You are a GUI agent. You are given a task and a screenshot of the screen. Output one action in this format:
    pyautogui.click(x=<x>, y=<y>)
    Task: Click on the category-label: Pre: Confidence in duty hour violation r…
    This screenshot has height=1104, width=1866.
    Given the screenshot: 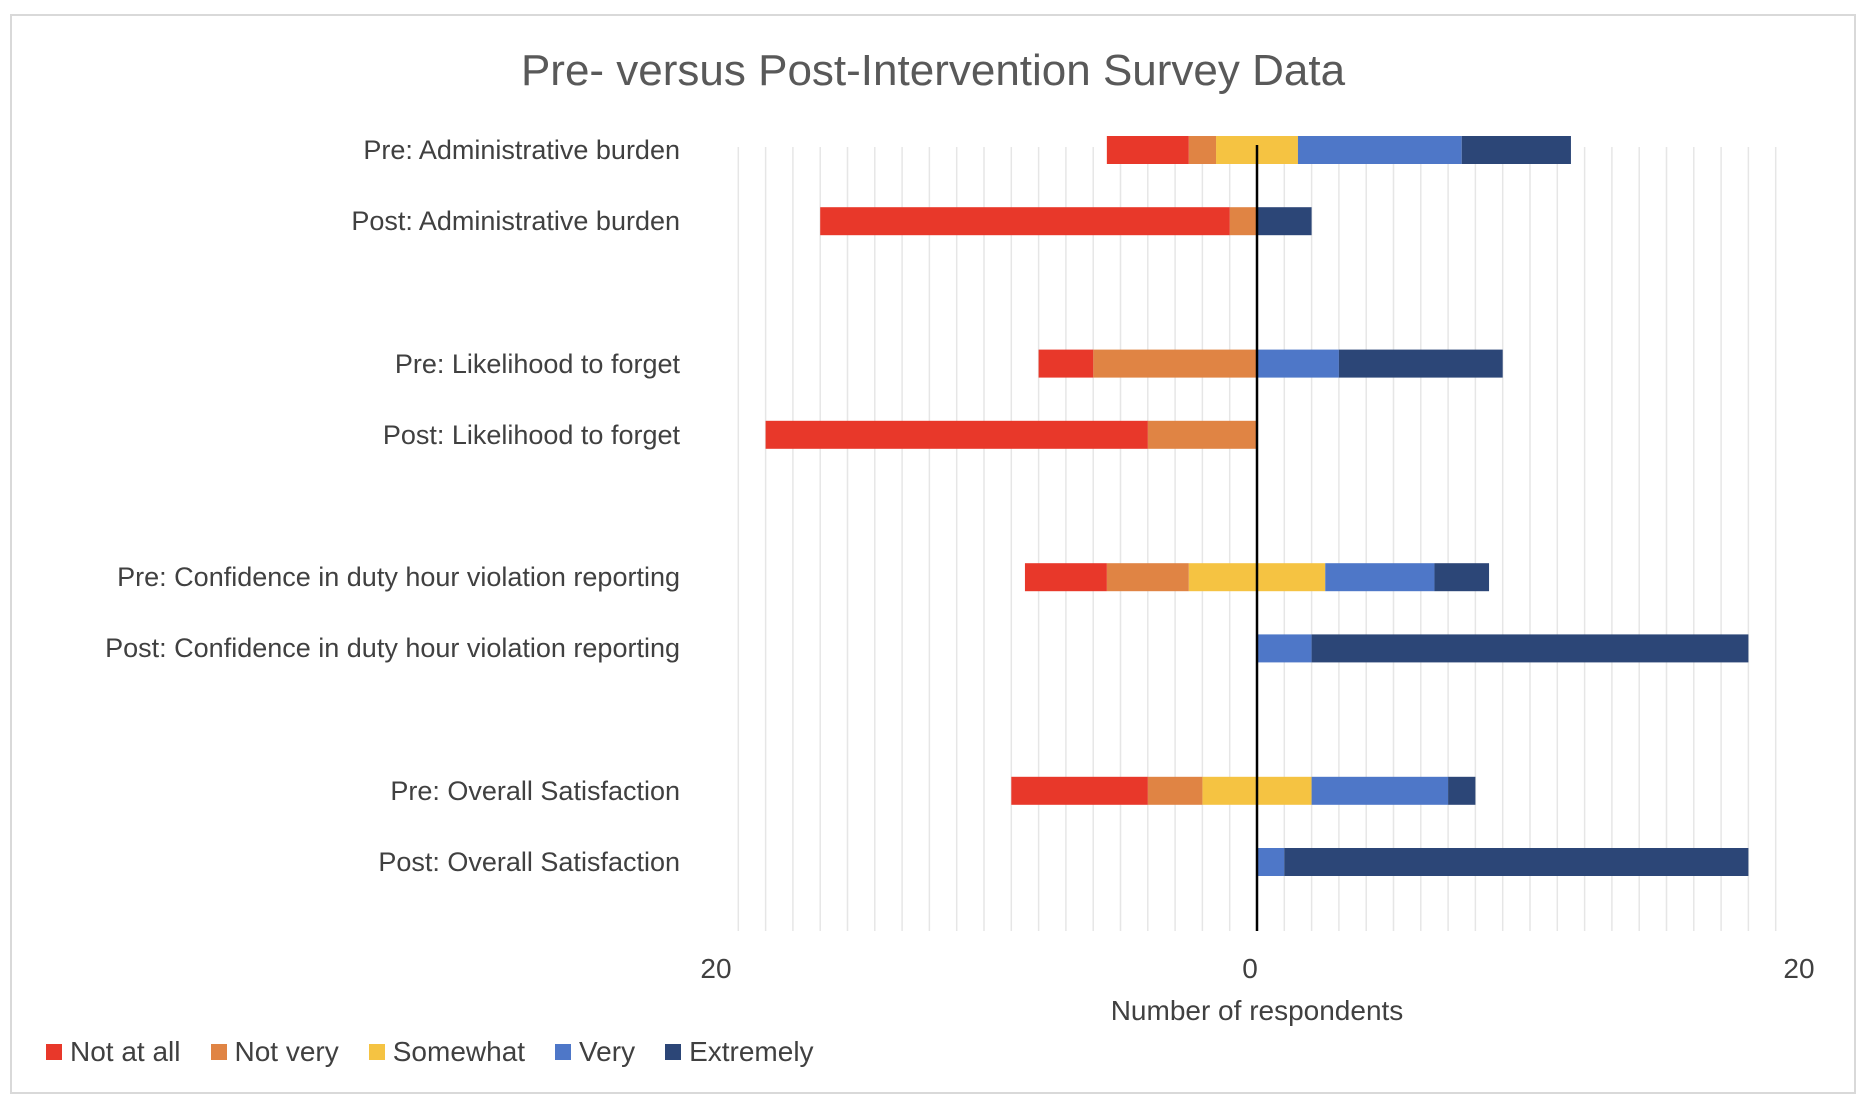 What is the action you would take?
    pyautogui.click(x=398, y=577)
    